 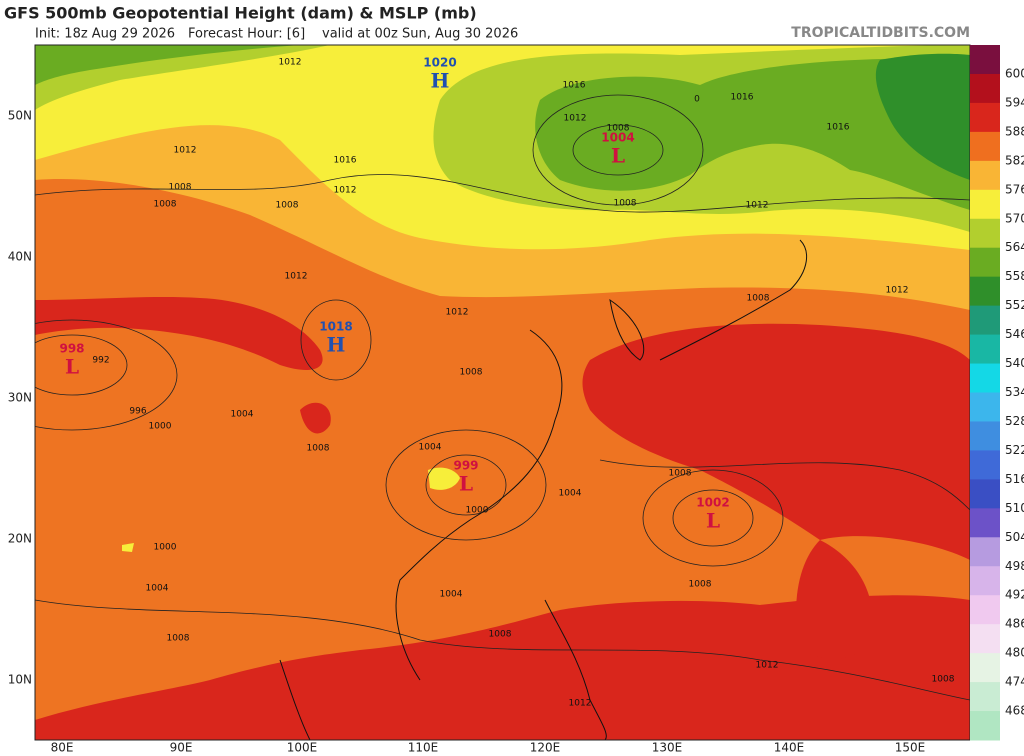 I want to click on colorbar-label: 582, so click(x=1014, y=160).